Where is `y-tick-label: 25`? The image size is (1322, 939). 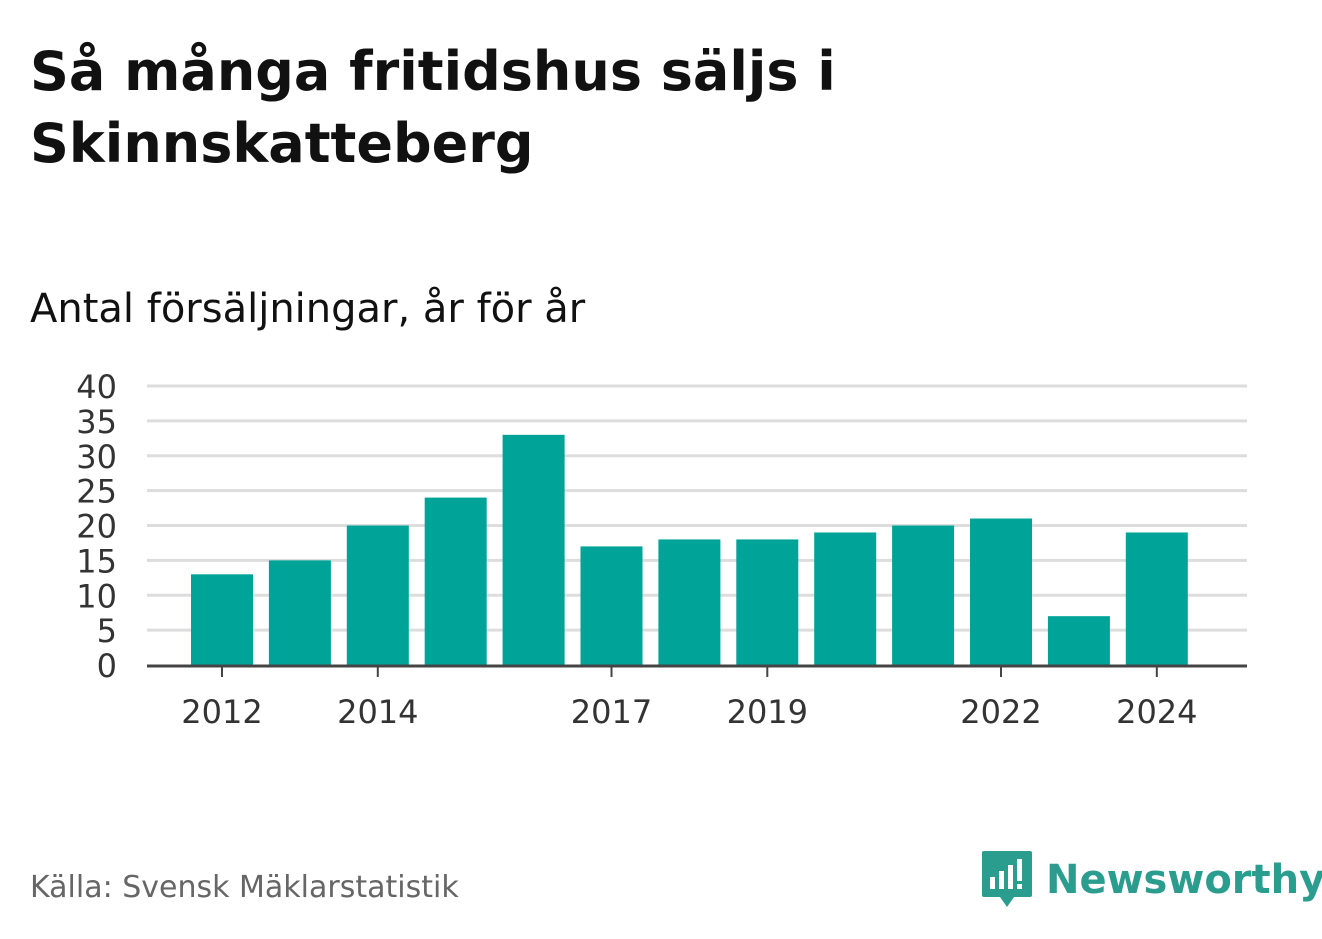
y-tick-label: 25 is located at coordinates (96, 492).